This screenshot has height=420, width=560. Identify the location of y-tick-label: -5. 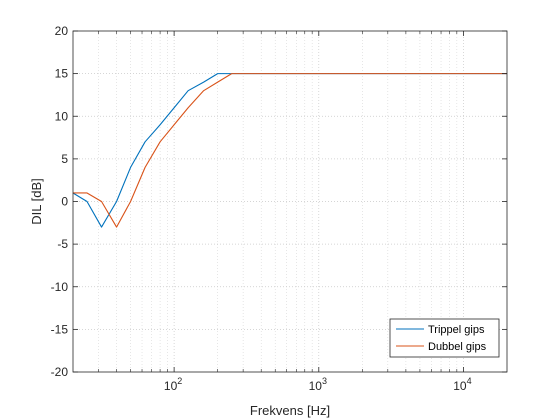
(62, 244).